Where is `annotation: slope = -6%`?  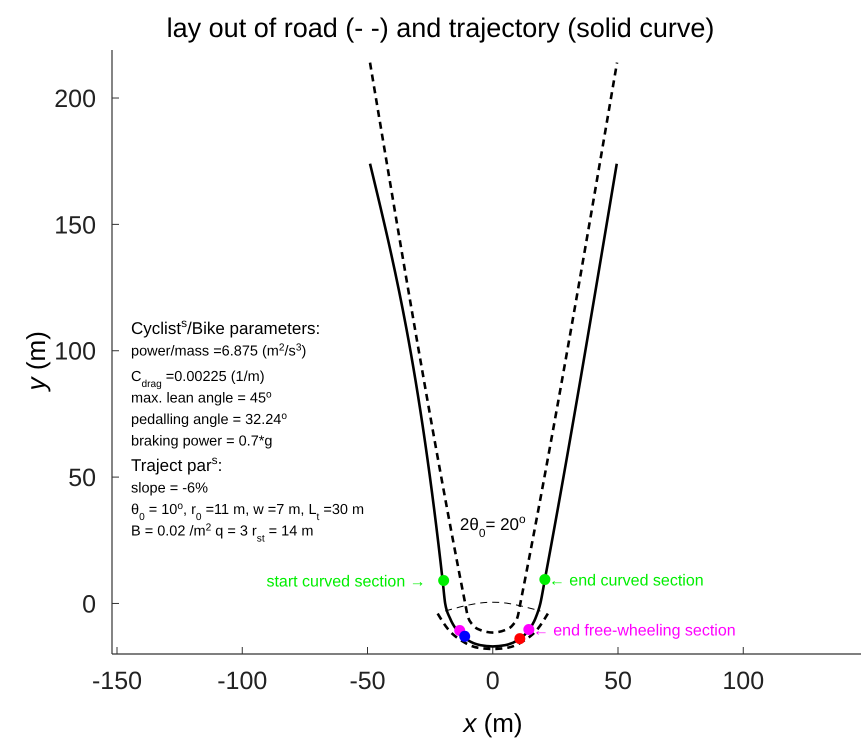 annotation: slope = -6% is located at coordinates (169, 488).